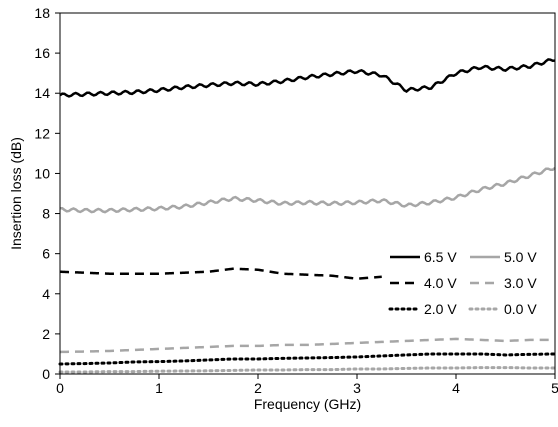  Describe the element at coordinates (258, 388) in the screenshot. I see `x-tick-label: 2` at that location.